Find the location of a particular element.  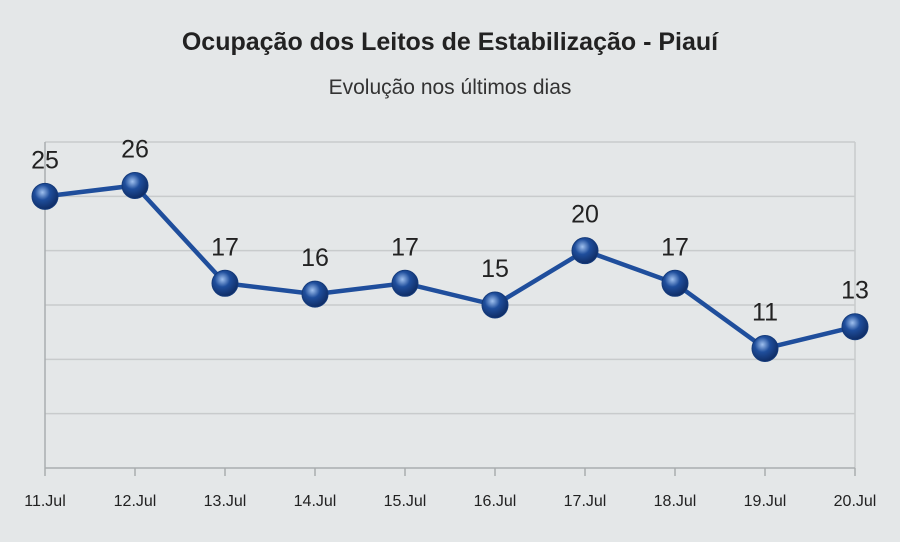

x-tick-label: 16.Jul is located at coordinates (495, 501).